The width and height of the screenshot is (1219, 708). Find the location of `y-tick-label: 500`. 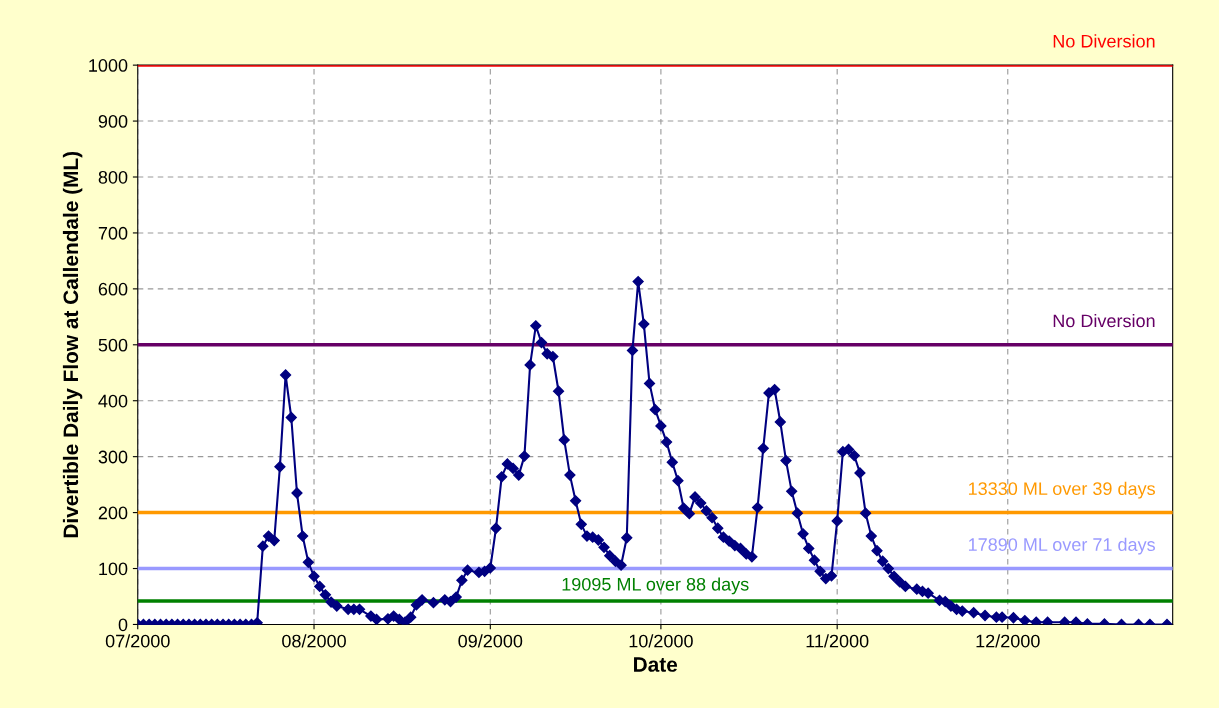

y-tick-label: 500 is located at coordinates (113, 345).